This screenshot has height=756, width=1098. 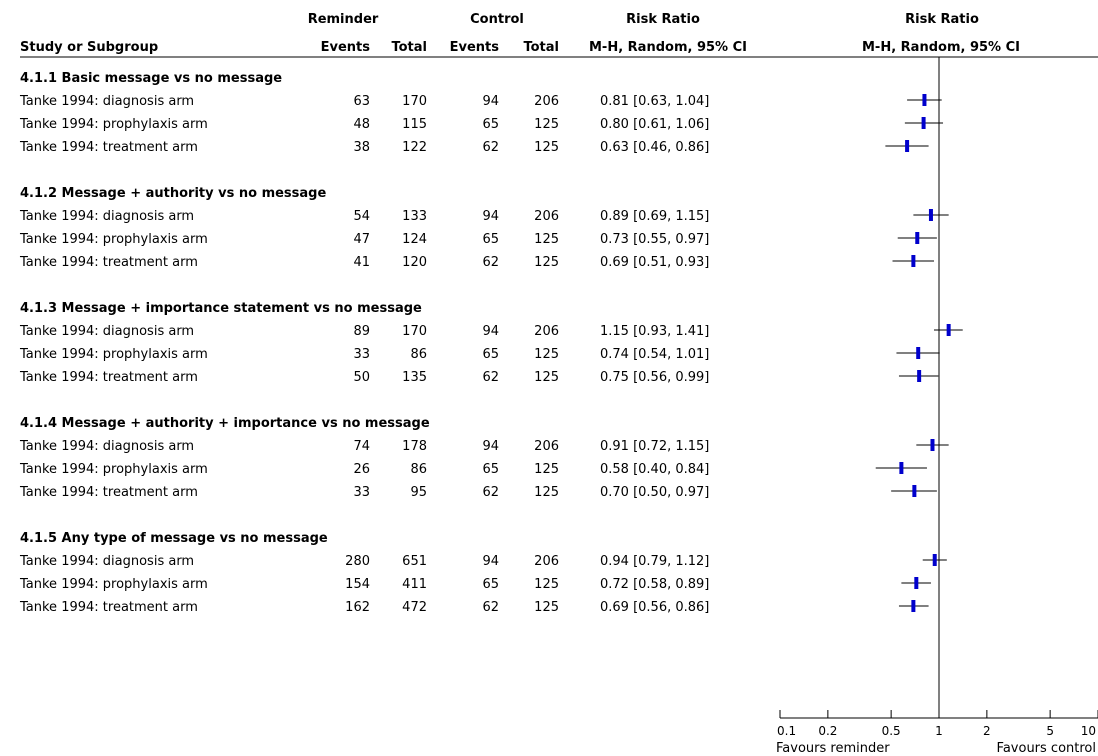 What do you see at coordinates (654, 216) in the screenshot?
I see `risk-ratio-ci: 0.89 [0.69, 1.15]` at bounding box center [654, 216].